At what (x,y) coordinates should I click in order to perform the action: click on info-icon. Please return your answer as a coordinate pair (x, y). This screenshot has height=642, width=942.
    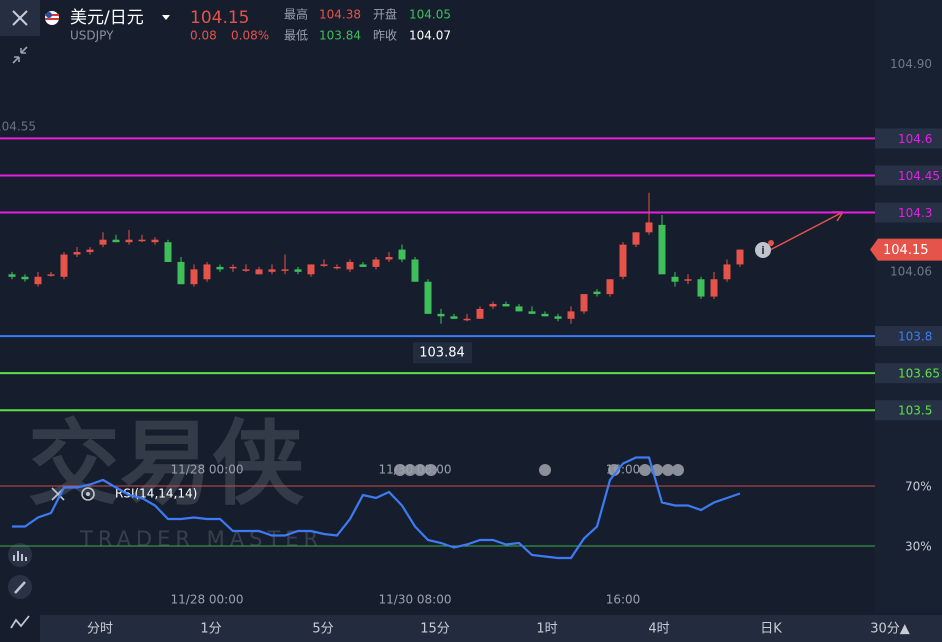
    Looking at the image, I should click on (763, 250).